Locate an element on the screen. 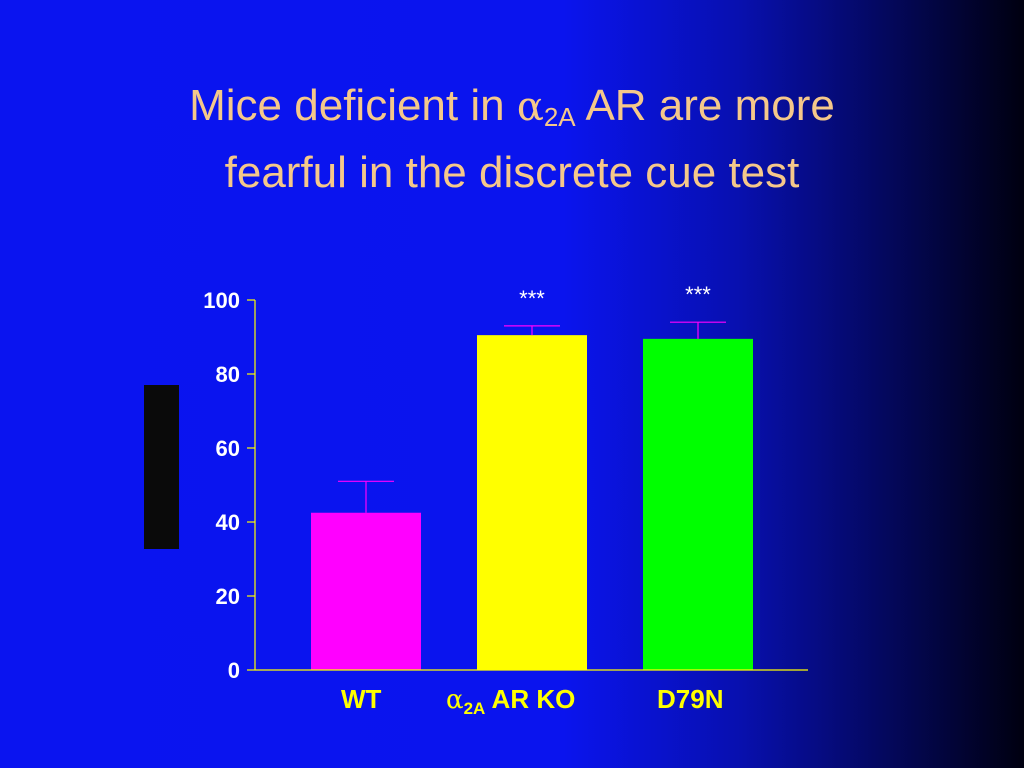  x-tick-subscript: 2A is located at coordinates (474, 708).